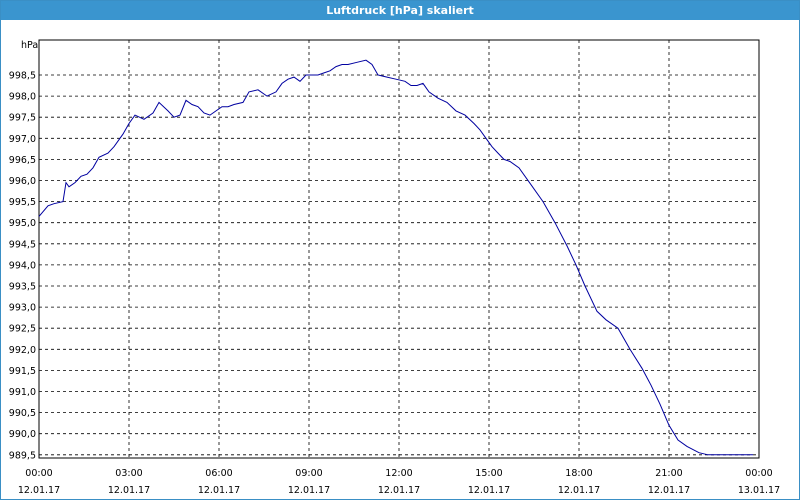 This screenshot has width=800, height=500. I want to click on y-tick-label: 995,0, so click(22, 223).